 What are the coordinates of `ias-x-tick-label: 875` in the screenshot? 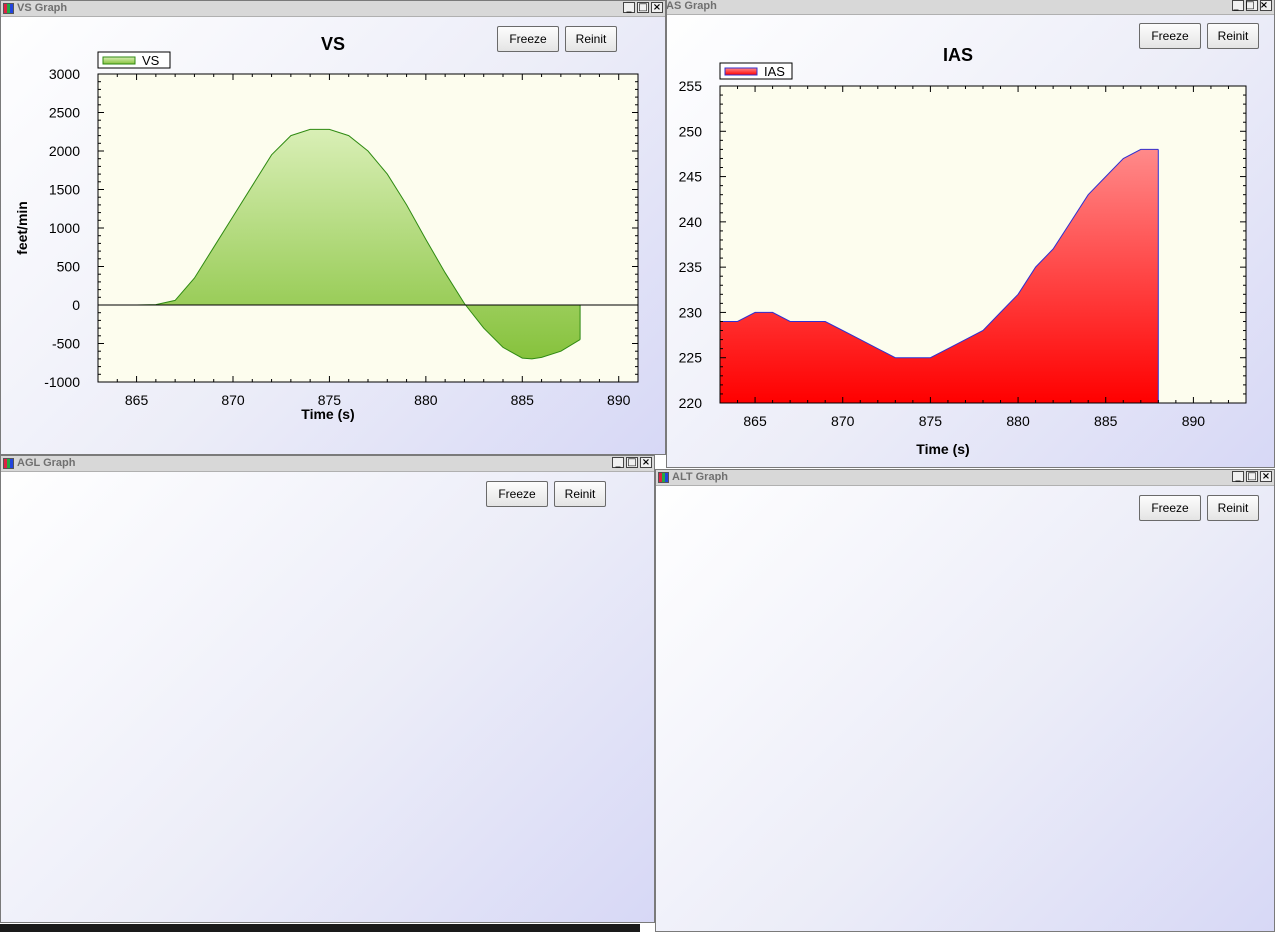 It's located at (931, 421).